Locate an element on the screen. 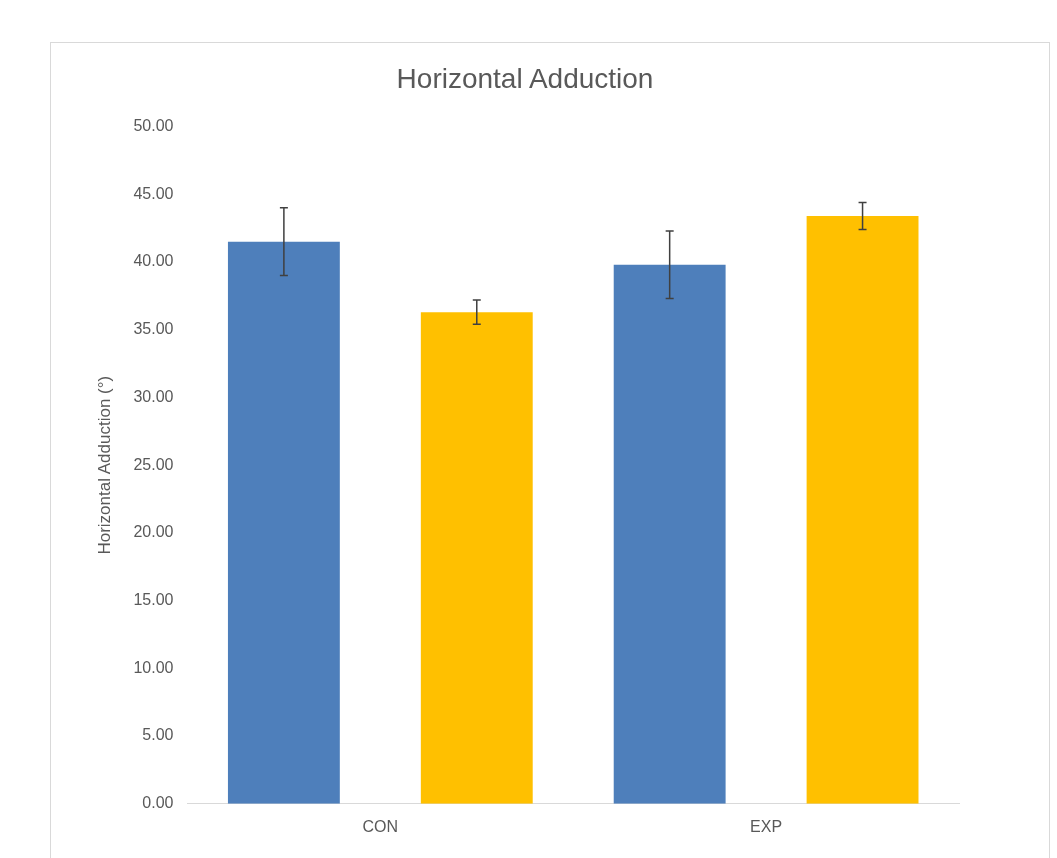  y-tick-label: 50.00 is located at coordinates (153, 126).